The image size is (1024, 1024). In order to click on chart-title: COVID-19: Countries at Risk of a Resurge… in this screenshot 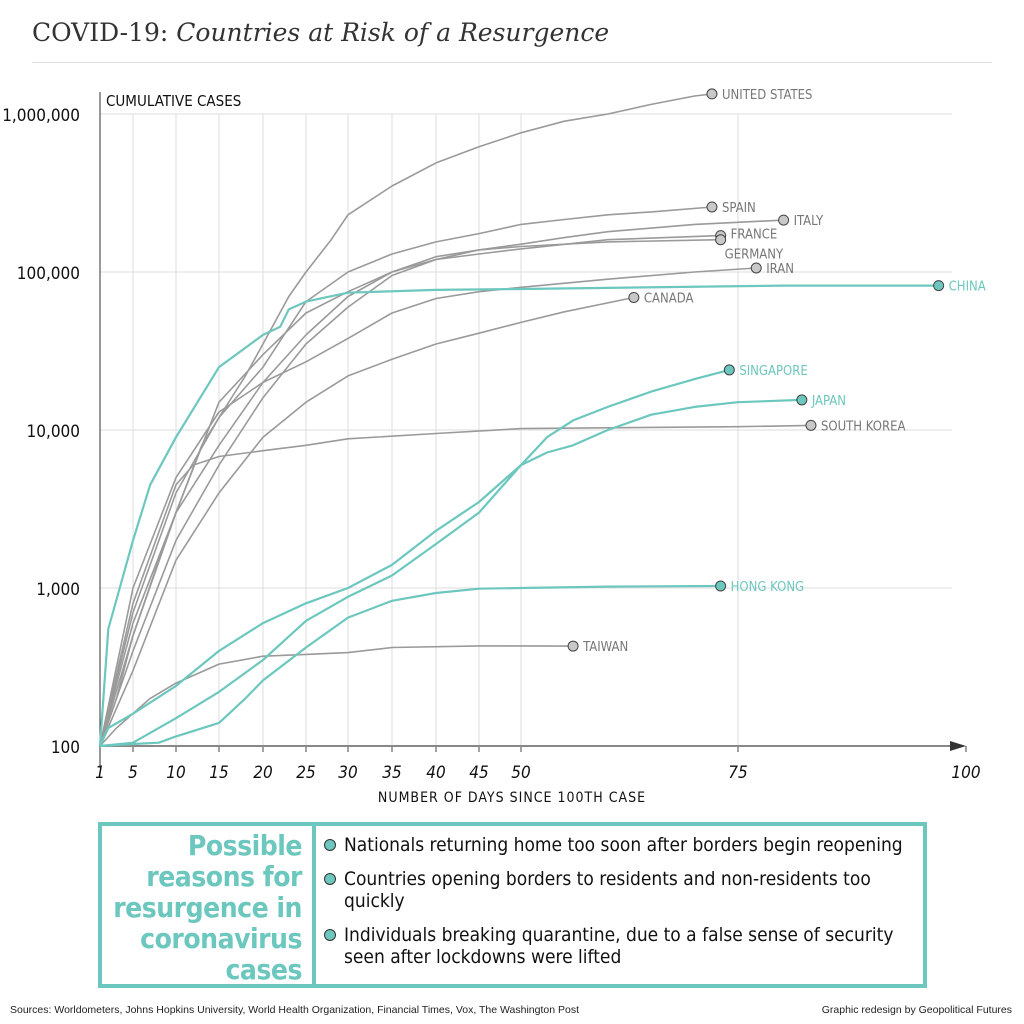, I will do `click(320, 32)`.